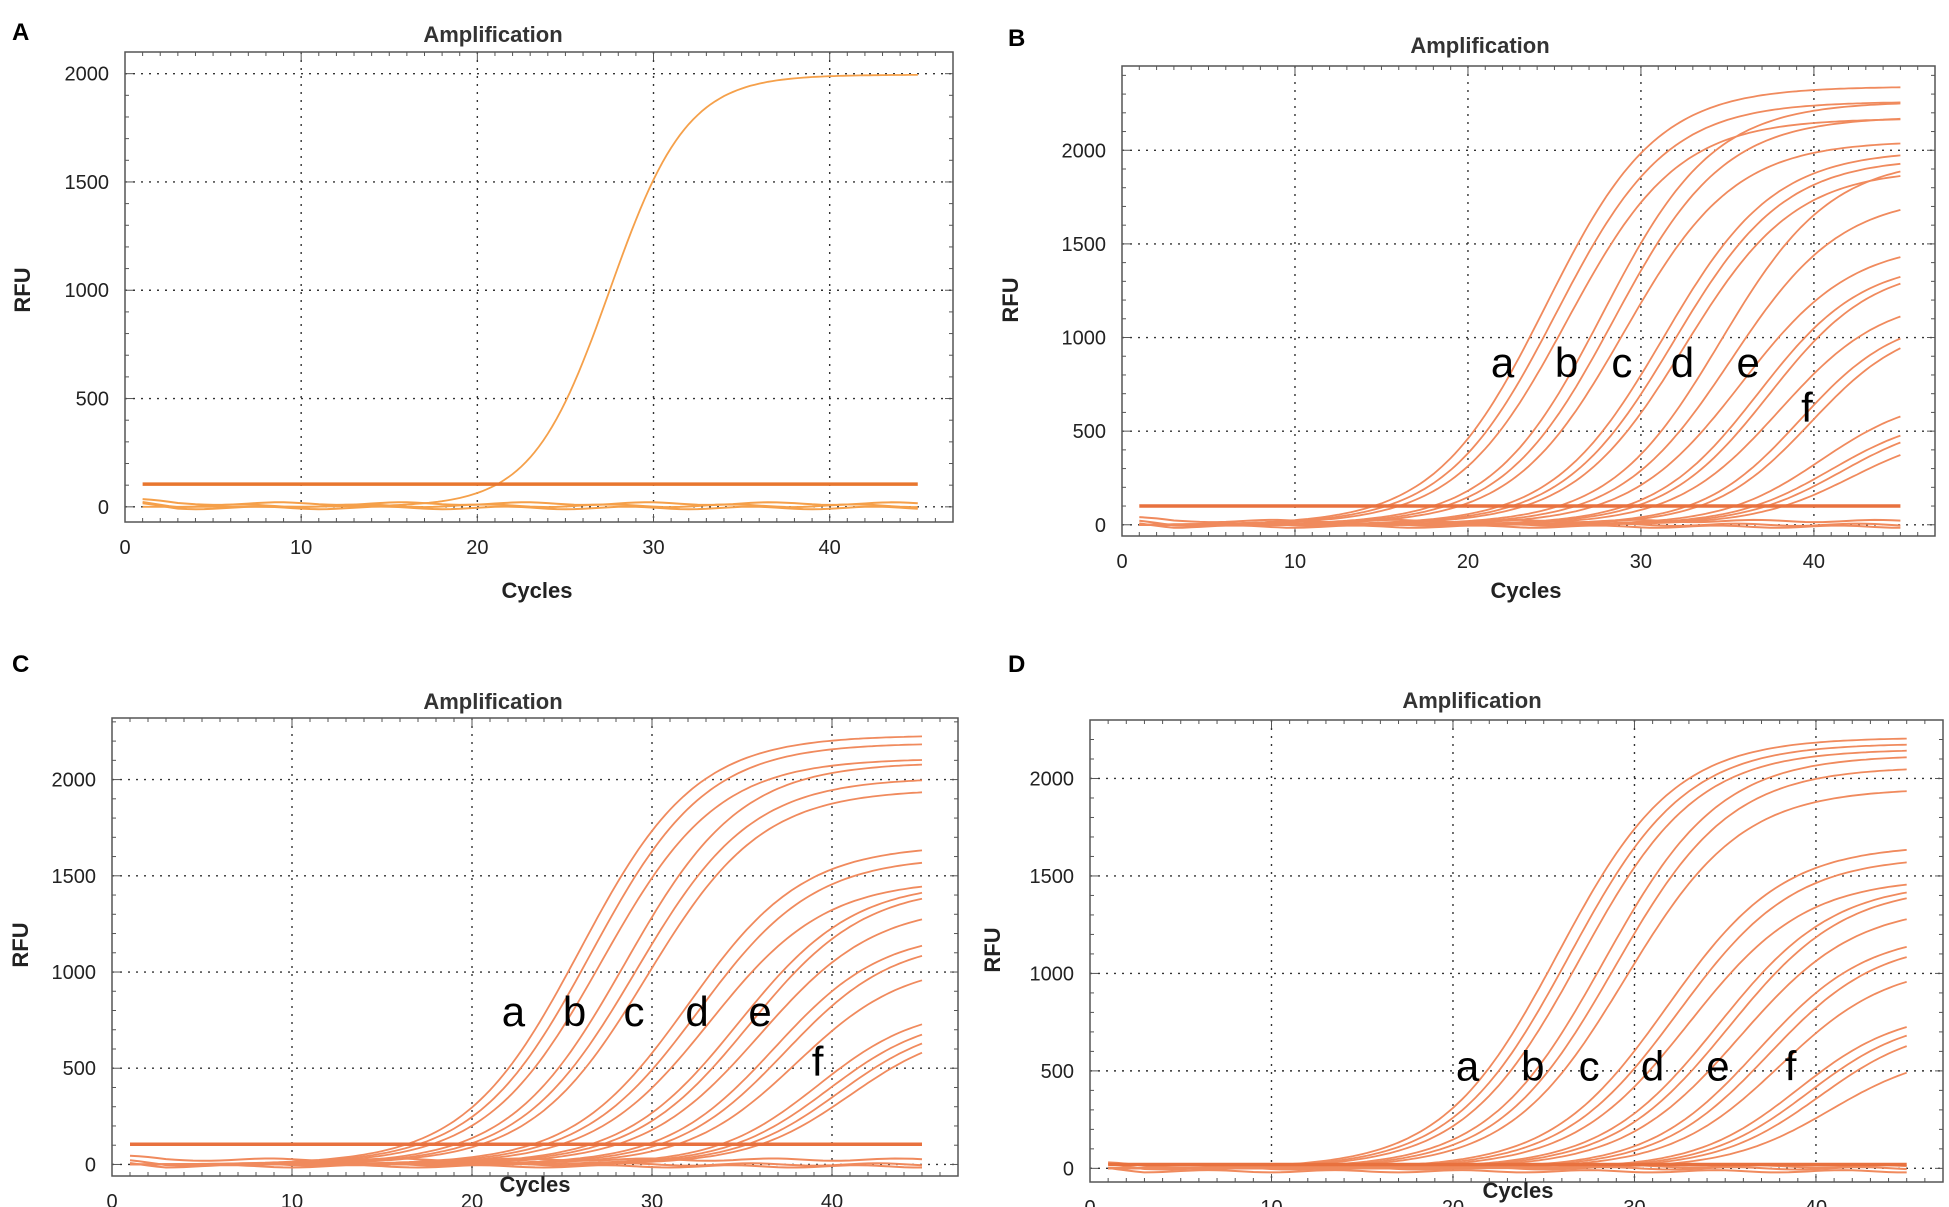 Image resolution: width=1949 pixels, height=1207 pixels. Describe the element at coordinates (530, 291) in the screenshot. I see `amplification-curve` at that location.